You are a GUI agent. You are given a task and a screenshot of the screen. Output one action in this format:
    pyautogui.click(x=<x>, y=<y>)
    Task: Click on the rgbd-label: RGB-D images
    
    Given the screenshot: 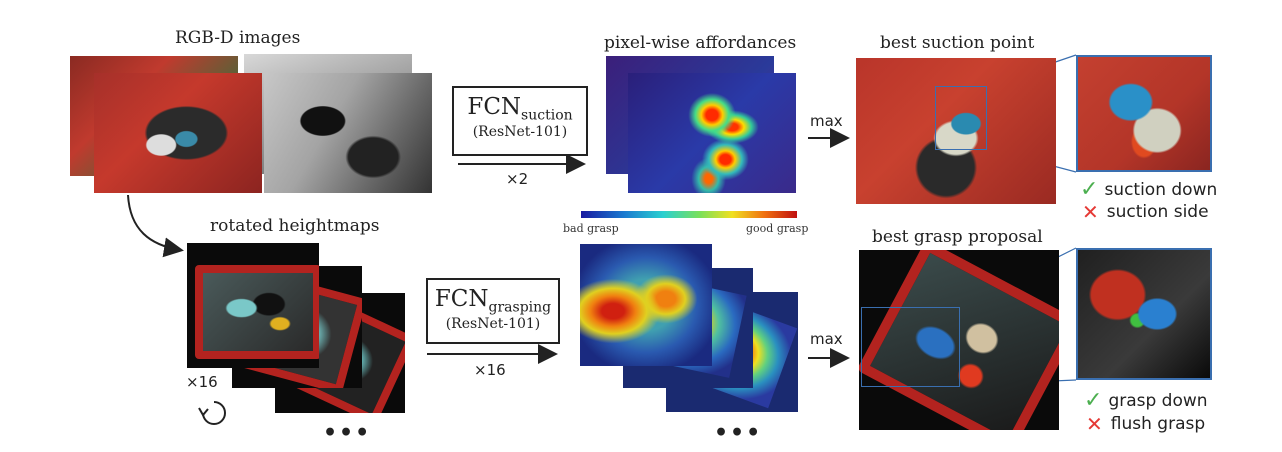 What is the action you would take?
    pyautogui.click(x=238, y=38)
    